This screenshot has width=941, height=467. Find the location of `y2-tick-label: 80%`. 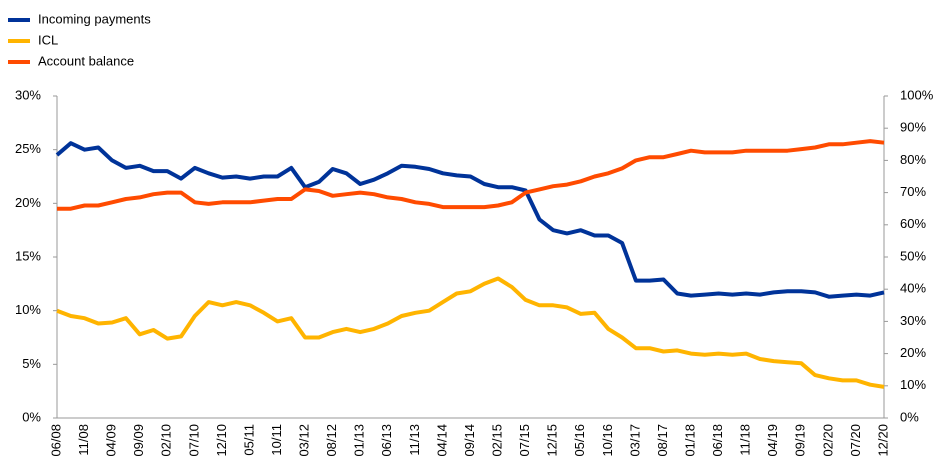

y2-tick-label: 80% is located at coordinates (913, 159).